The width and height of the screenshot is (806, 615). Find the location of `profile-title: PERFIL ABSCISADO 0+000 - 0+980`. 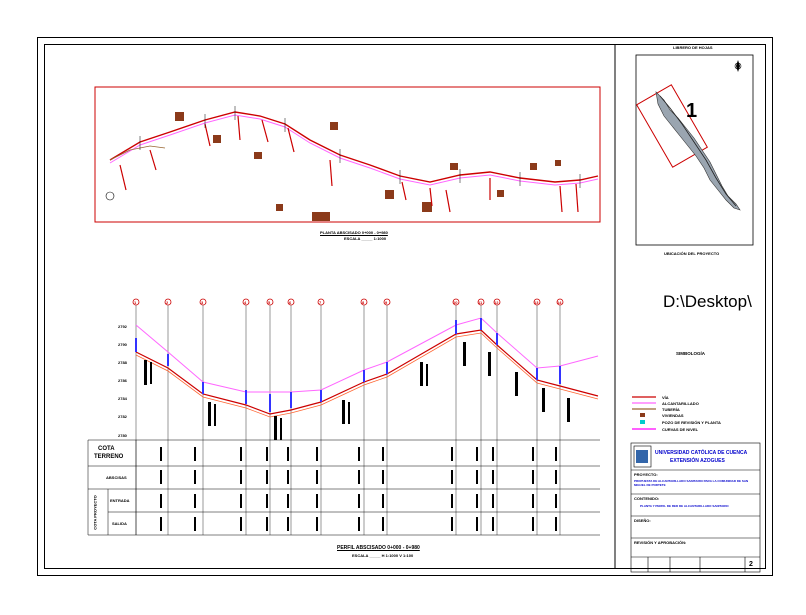

profile-title: PERFIL ABSCISADO 0+000 - 0+980 is located at coordinates (378, 548).